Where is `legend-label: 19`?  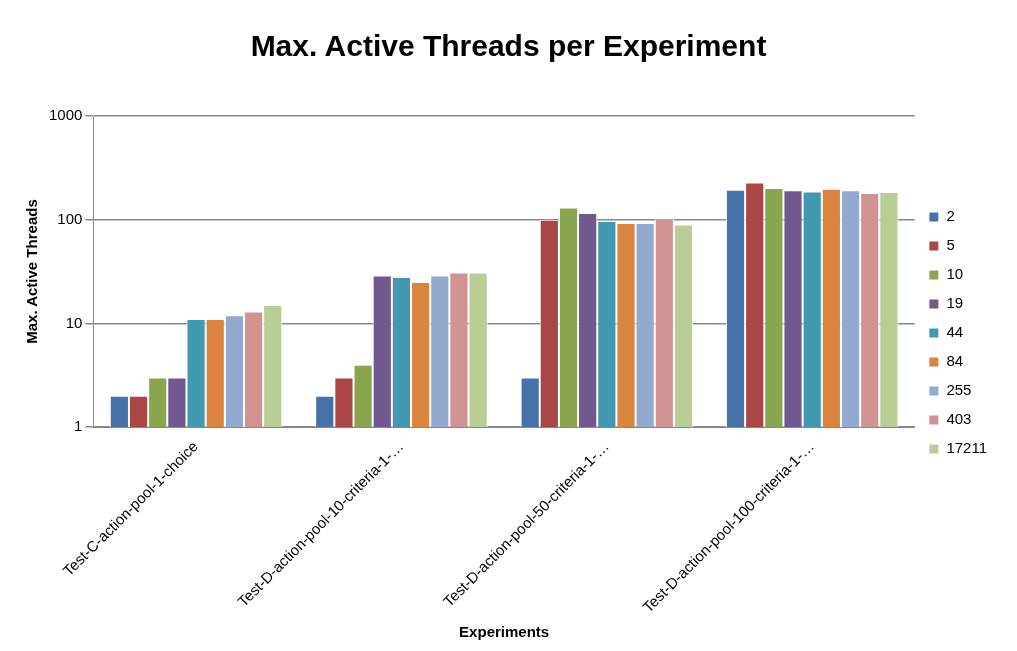 legend-label: 19 is located at coordinates (955, 303).